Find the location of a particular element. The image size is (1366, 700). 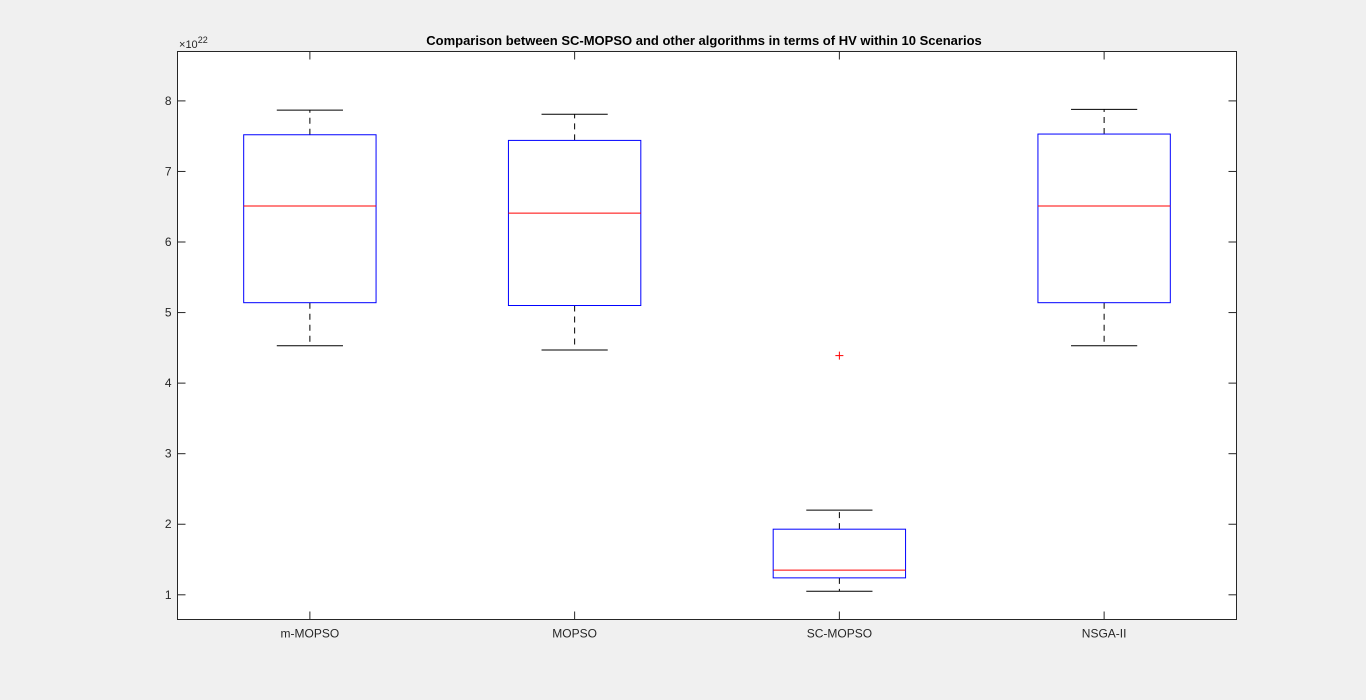

y-tick-label: 6 is located at coordinates (168, 242).